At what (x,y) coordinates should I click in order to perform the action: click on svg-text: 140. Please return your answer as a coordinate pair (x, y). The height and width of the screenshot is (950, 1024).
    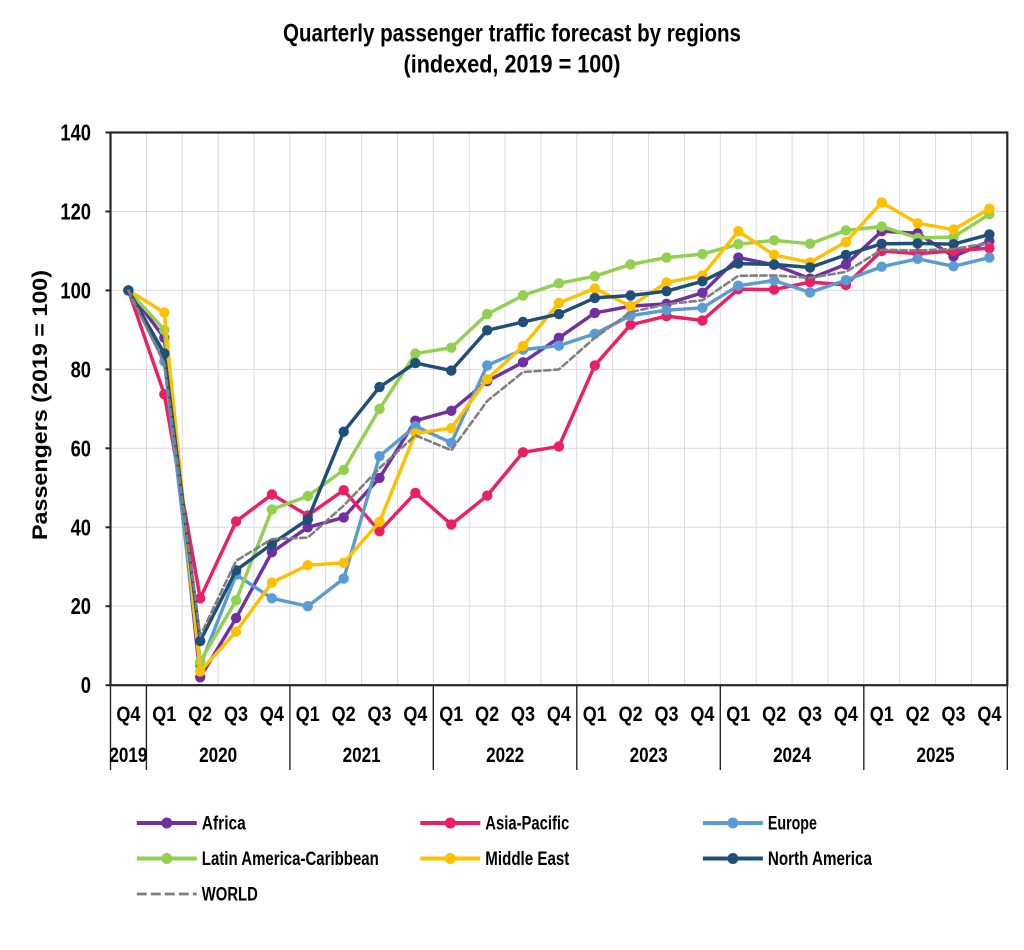
    Looking at the image, I should click on (75, 133).